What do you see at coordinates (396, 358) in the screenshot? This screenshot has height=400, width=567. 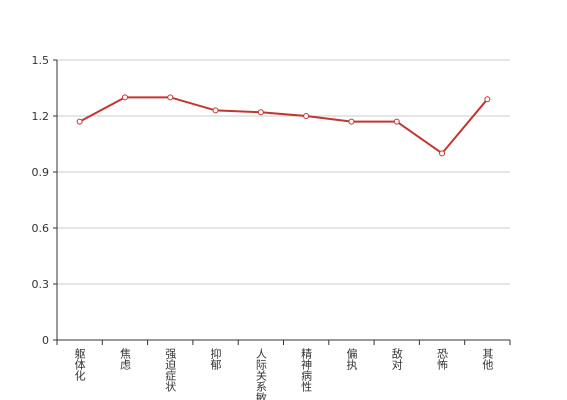 I see `x-tick-label: 敌对` at bounding box center [396, 358].